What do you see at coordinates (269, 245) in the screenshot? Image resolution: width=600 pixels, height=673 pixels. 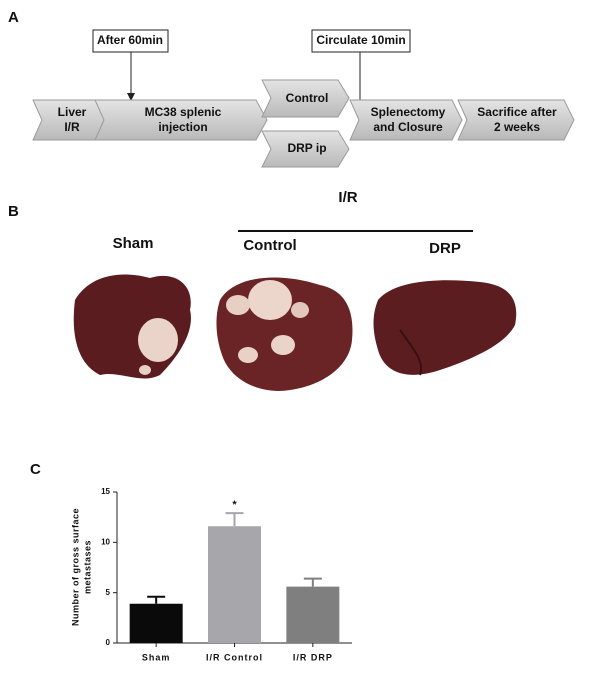 I see `photo-label: Control` at bounding box center [269, 245].